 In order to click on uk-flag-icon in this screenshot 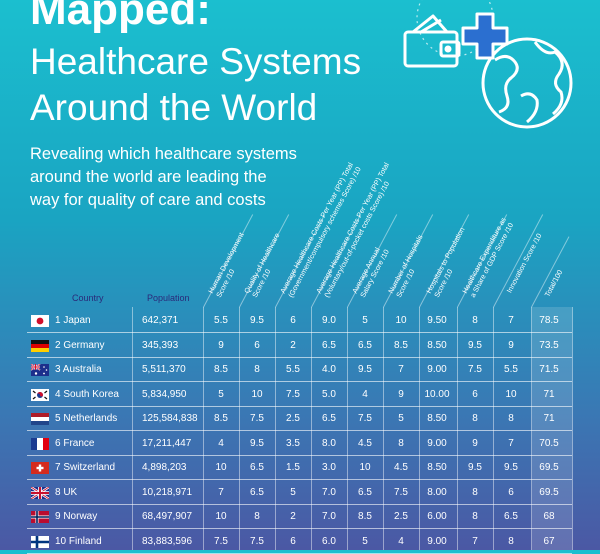, I will do `click(40, 492)`.